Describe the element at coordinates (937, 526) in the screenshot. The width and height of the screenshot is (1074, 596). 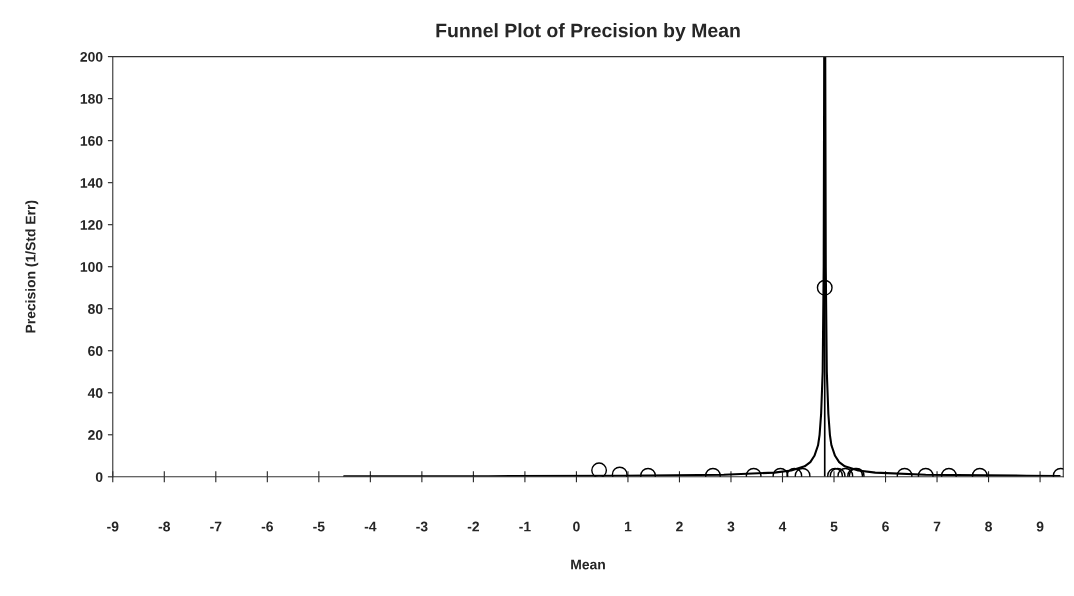
I see `x-tick-label: 7` at that location.